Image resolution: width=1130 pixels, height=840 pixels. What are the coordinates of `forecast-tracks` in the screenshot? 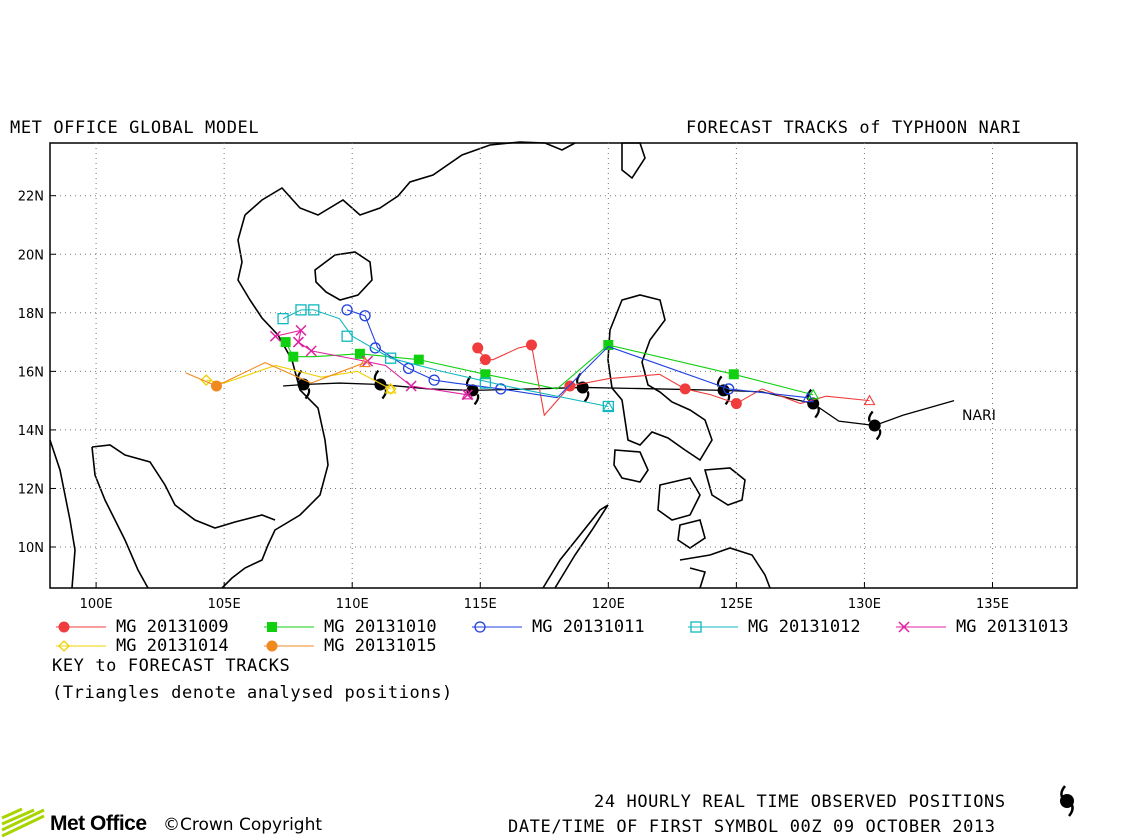 It's located at (530, 360).